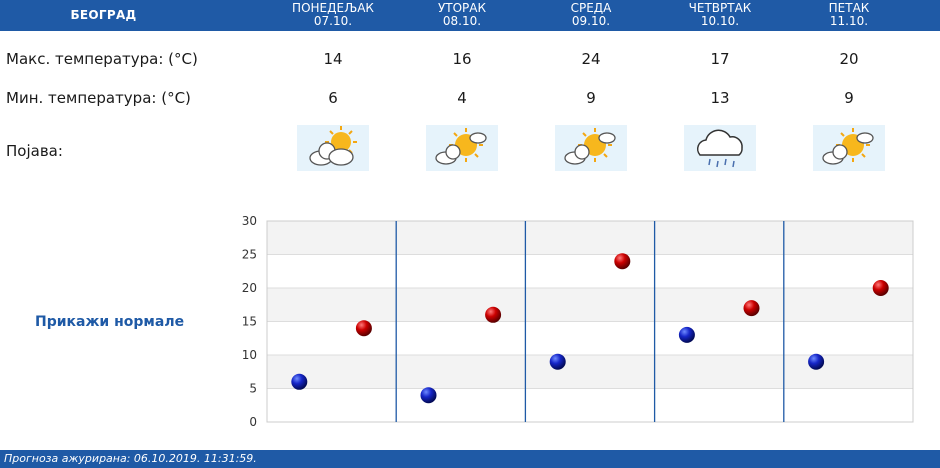 Image resolution: width=940 pixels, height=468 pixels. I want to click on y-tick-label: 30, so click(249, 221).